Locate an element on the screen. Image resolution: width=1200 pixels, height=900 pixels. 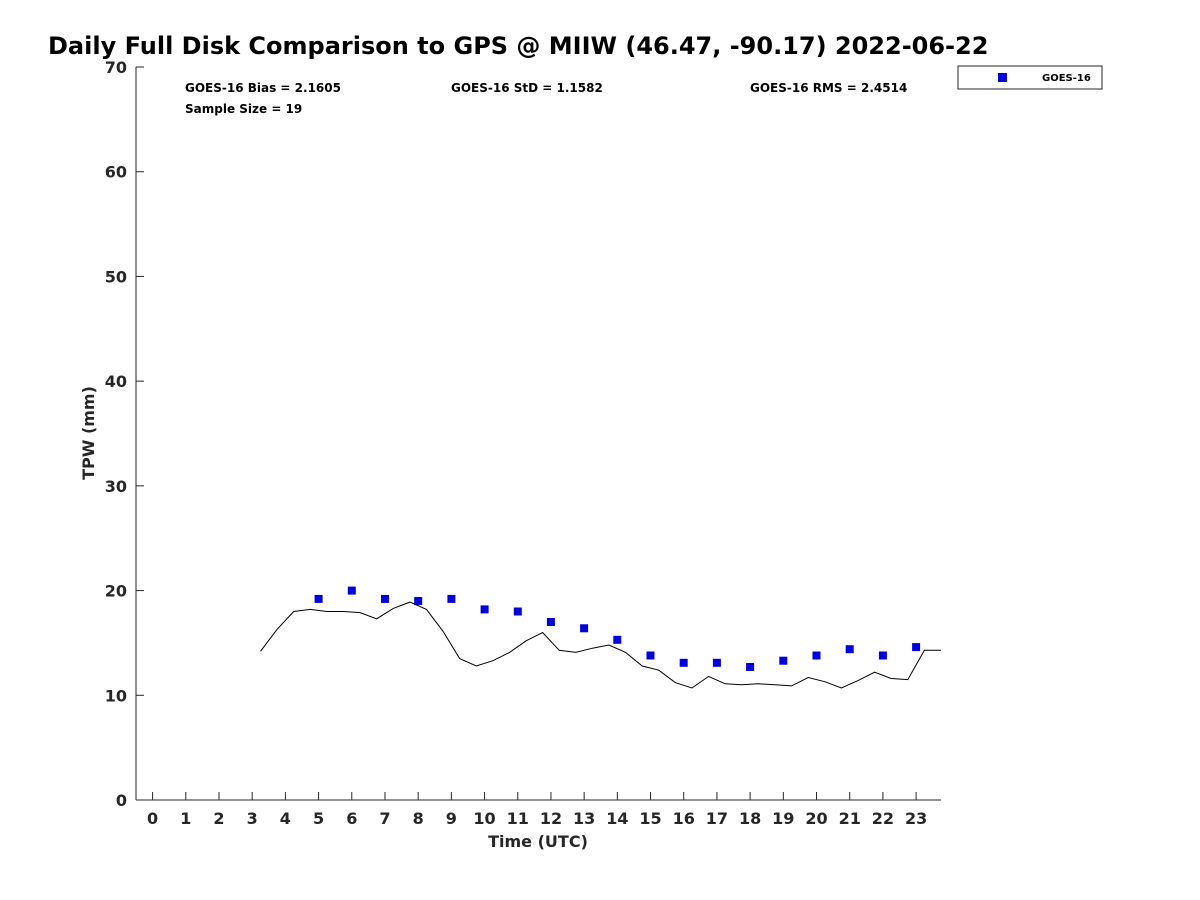
x-tick-label: 2 is located at coordinates (218, 818).